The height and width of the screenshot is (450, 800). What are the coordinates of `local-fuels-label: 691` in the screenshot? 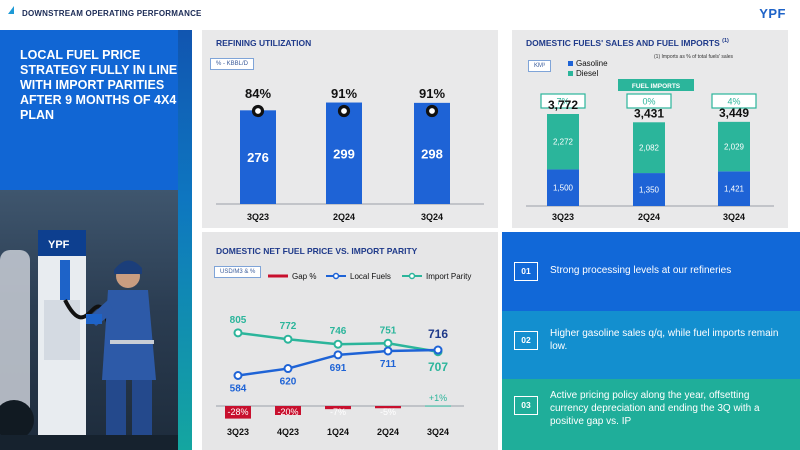 It's located at (338, 368).